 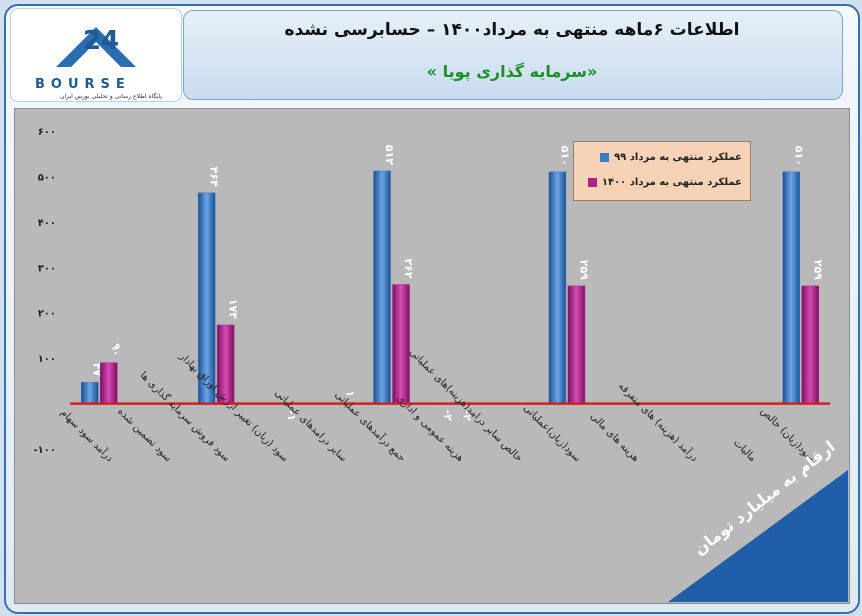 What do you see at coordinates (671, 182) in the screenshot?
I see `legend-label-series-2: عملکرد منتهی به مرداد ۱۴۰۰` at bounding box center [671, 182].